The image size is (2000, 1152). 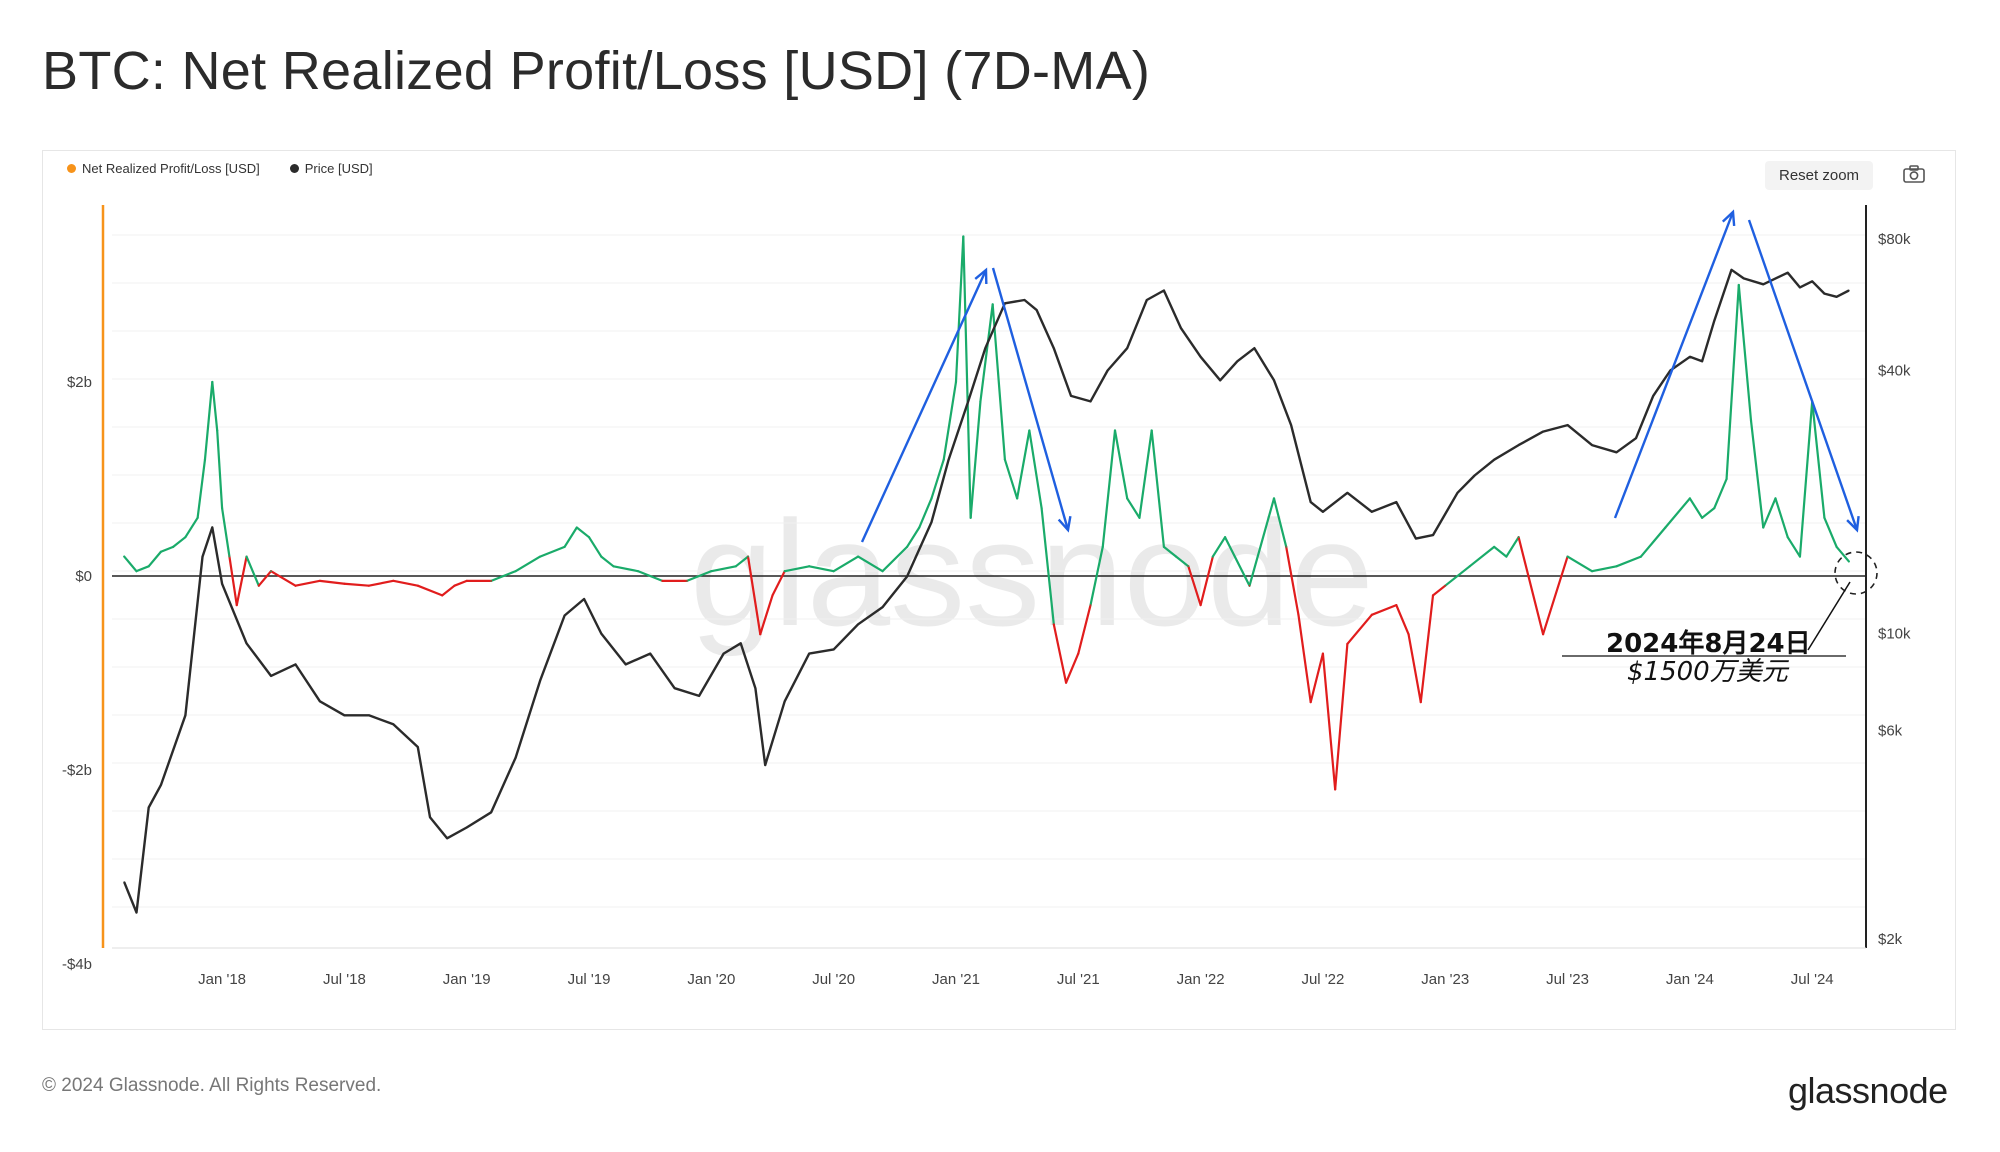 What do you see at coordinates (1894, 634) in the screenshot?
I see `right-axis-tick-label: $10k` at bounding box center [1894, 634].